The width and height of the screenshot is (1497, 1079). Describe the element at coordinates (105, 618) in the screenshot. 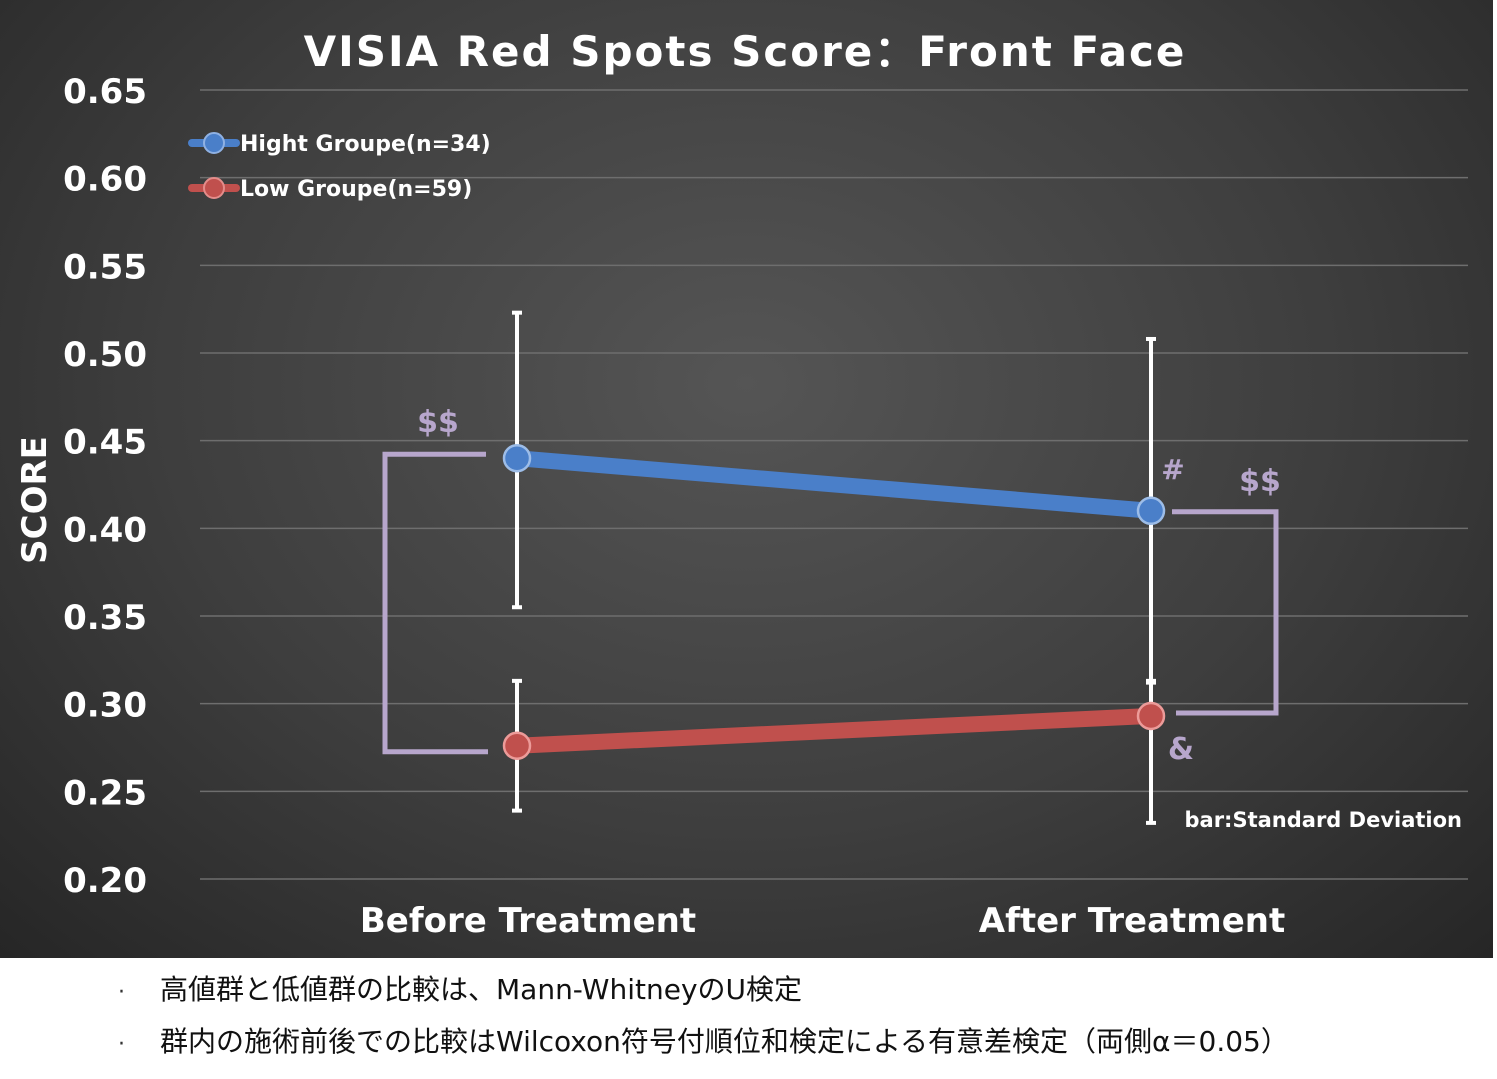

I see `y-tick-label: 0.35` at that location.